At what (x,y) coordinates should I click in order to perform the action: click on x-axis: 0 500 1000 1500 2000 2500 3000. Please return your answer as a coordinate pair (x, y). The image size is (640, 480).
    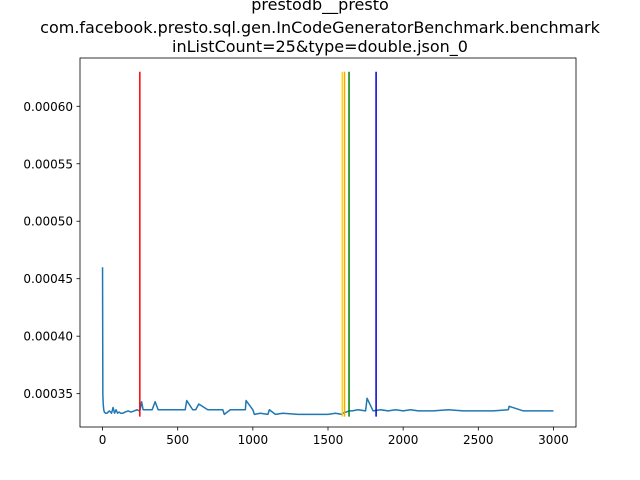
    Looking at the image, I should click on (334, 437).